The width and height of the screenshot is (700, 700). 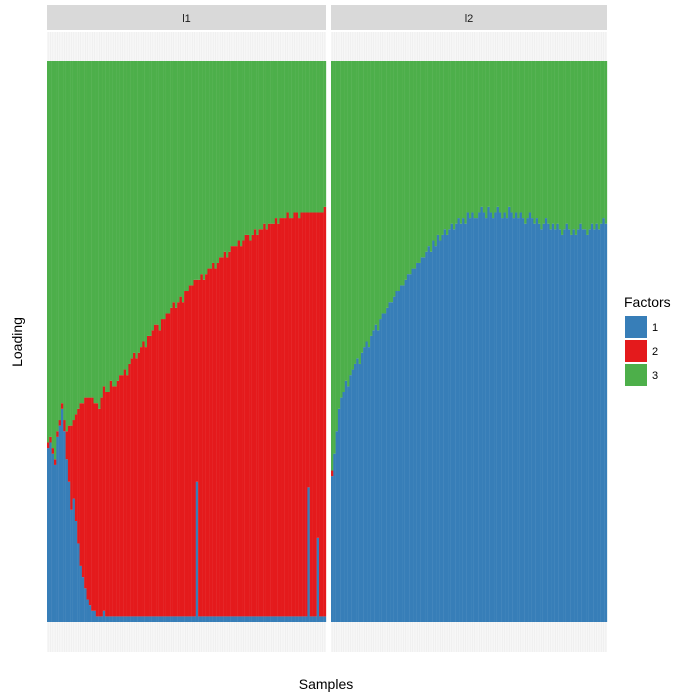 What do you see at coordinates (469, 17) in the screenshot?
I see `facet-strip` at bounding box center [469, 17].